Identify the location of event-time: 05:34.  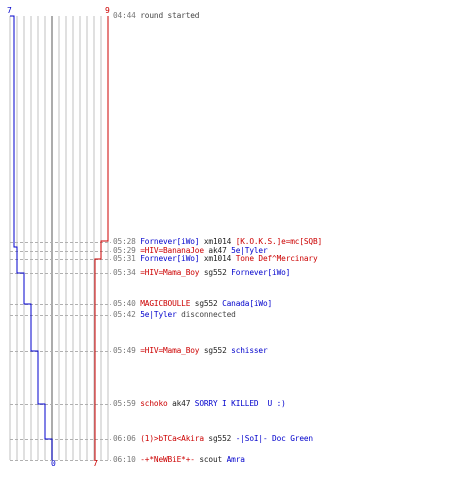
(127, 272).